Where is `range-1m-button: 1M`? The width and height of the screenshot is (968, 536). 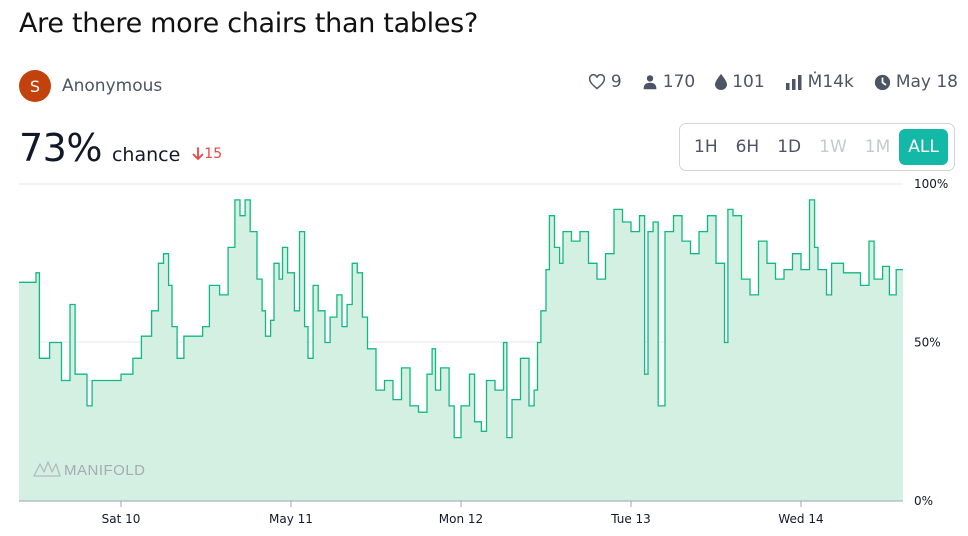
range-1m-button: 1M is located at coordinates (877, 147).